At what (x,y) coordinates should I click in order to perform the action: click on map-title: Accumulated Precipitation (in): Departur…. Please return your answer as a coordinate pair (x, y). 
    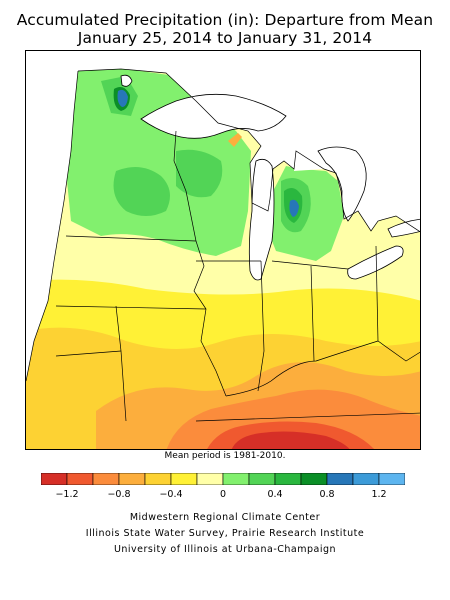
    Looking at the image, I should click on (225, 20).